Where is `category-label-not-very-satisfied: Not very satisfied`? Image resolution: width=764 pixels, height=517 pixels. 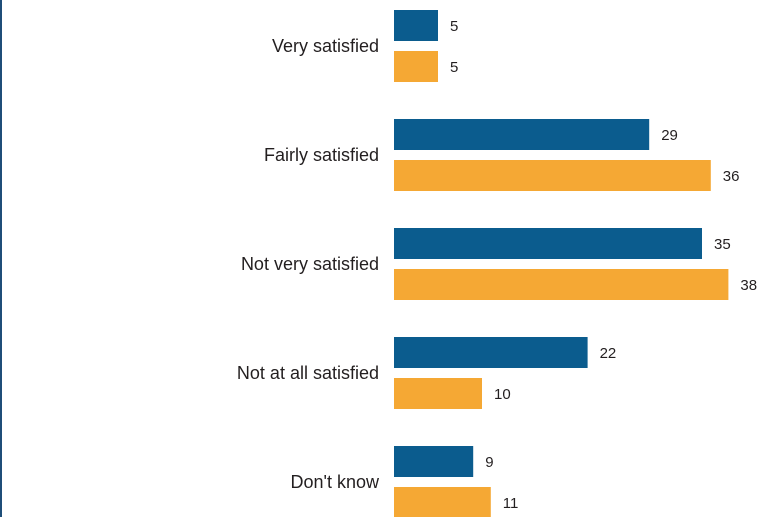 category-label-not-very-satisfied: Not very satisfied is located at coordinates (310, 264).